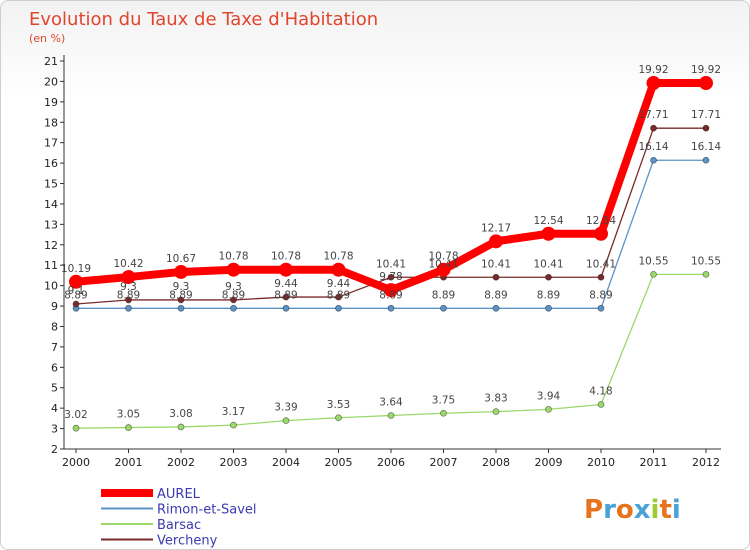 The height and width of the screenshot is (550, 750). I want to click on y-tick-label: 5, so click(54, 388).